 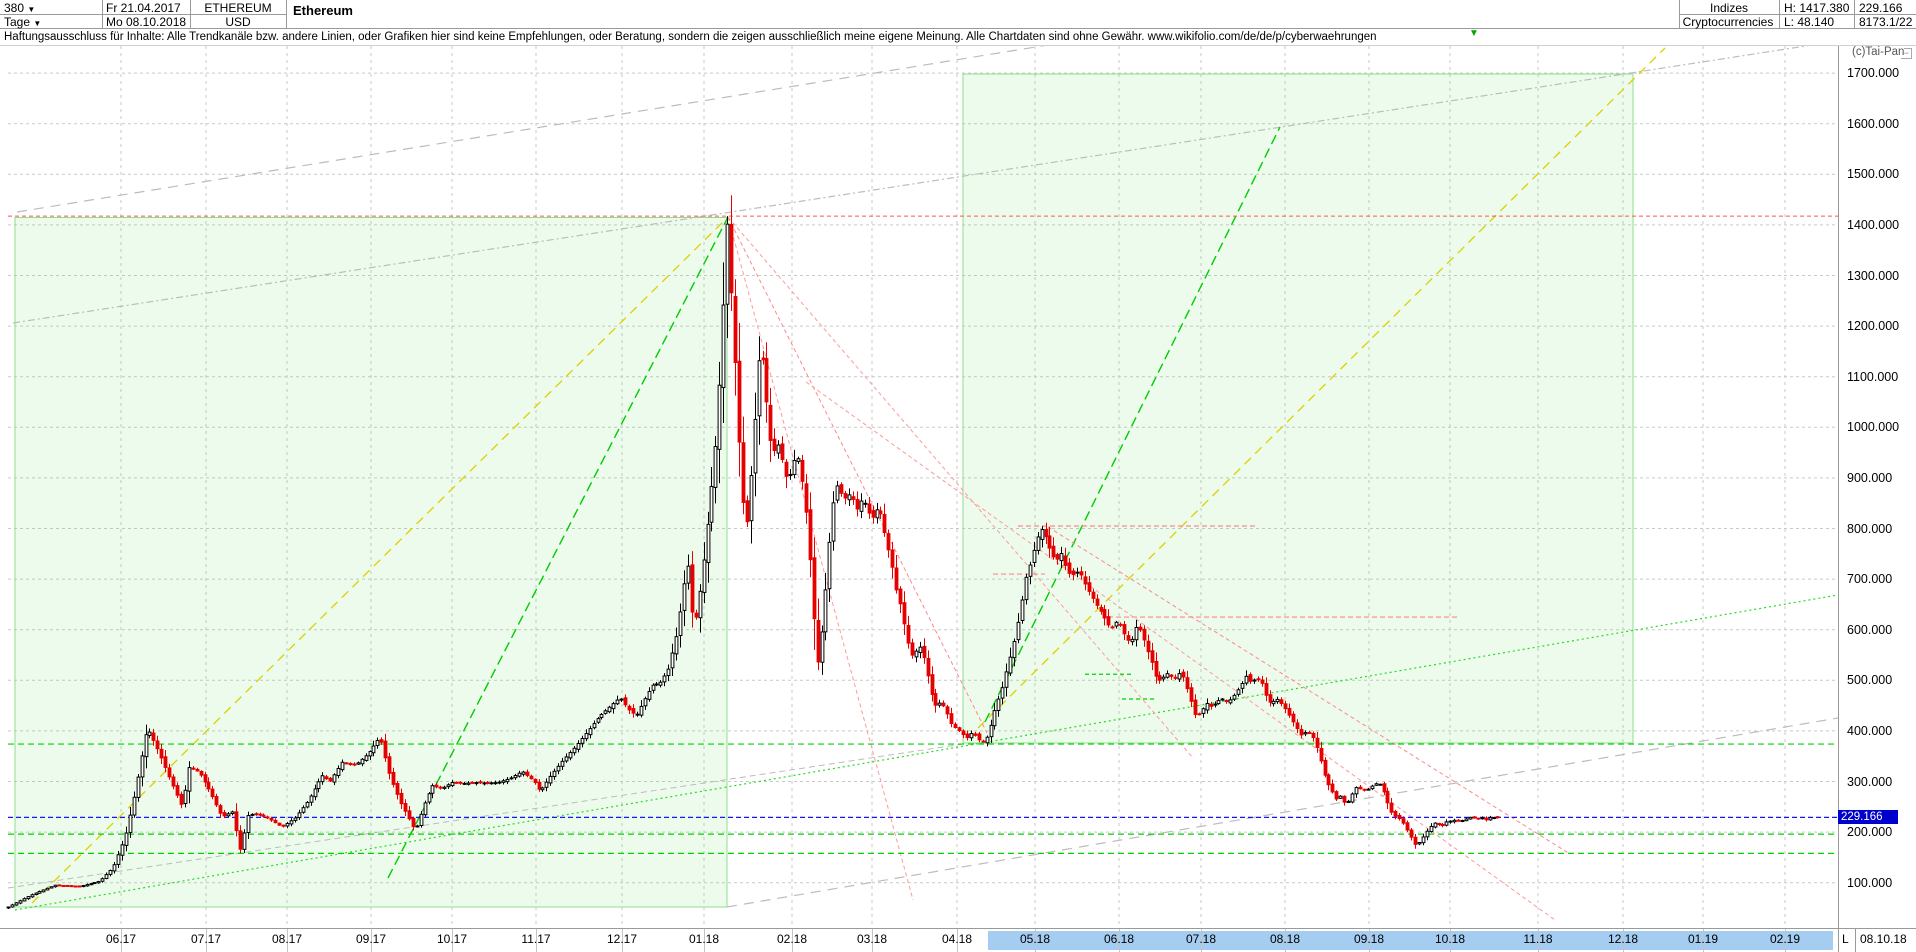 What do you see at coordinates (143, 8) in the screenshot?
I see `date-from: Fr 21.04.2017` at bounding box center [143, 8].